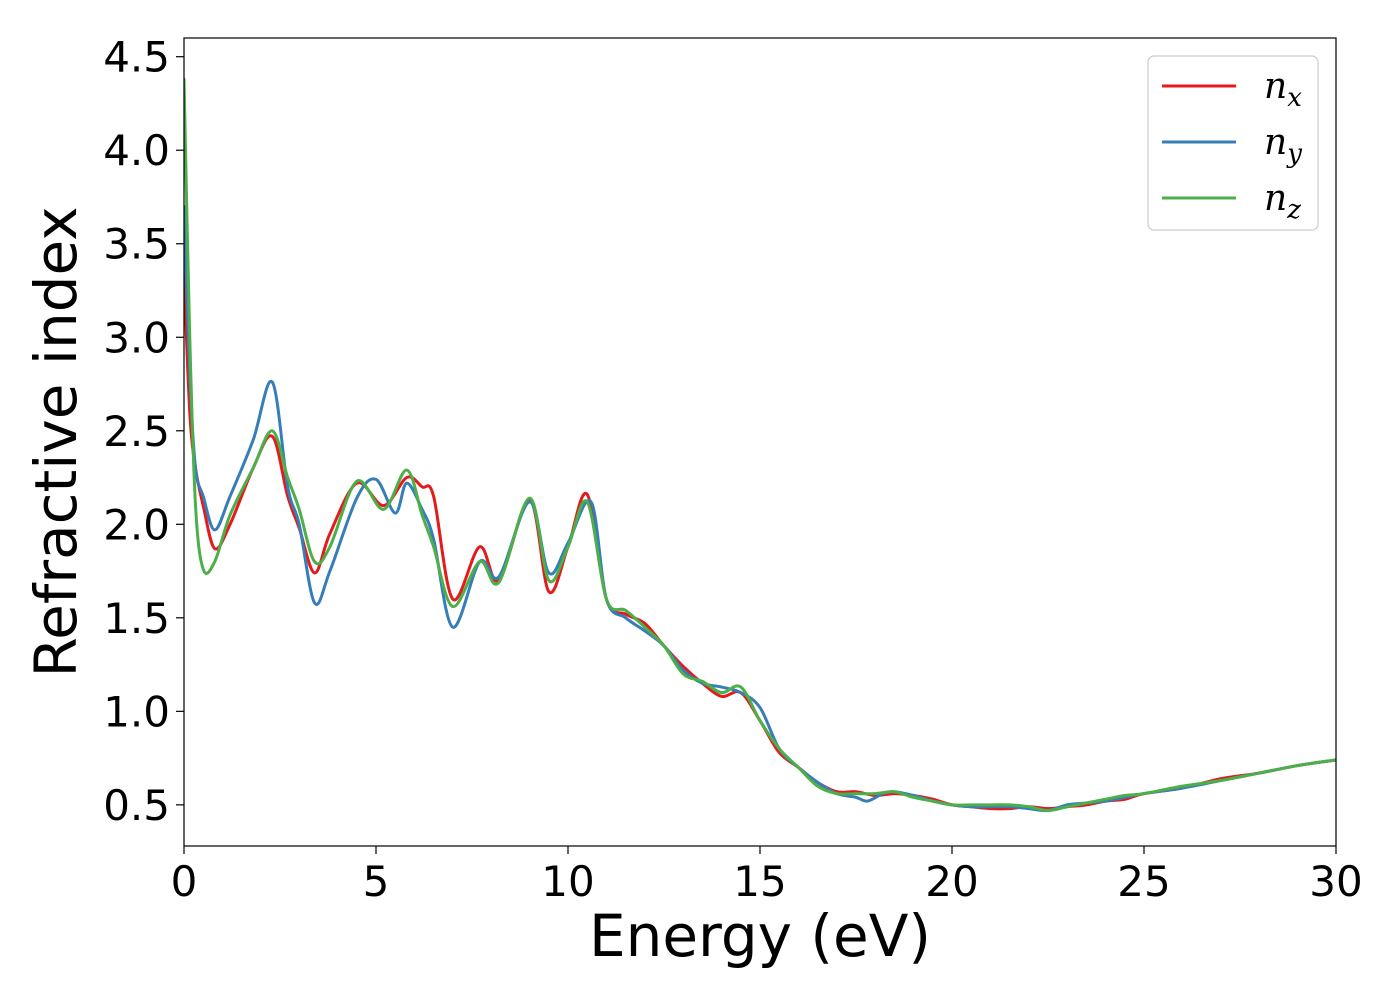 This screenshot has width=1400, height=1000. I want to click on x-tick-label: 15, so click(759, 881).